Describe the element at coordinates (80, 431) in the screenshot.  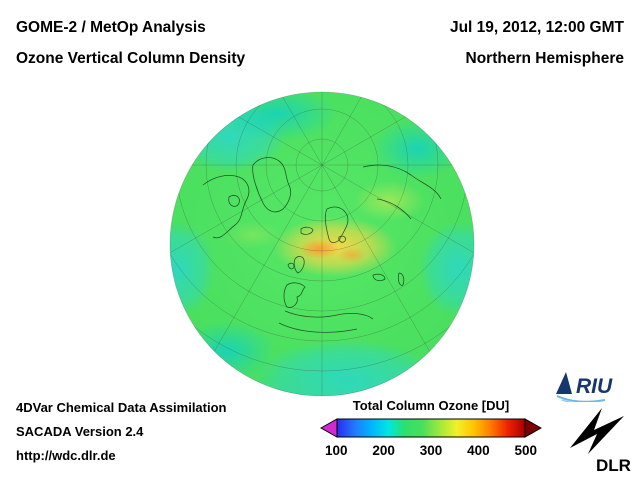
I see `version-label: SACADA Version 2.4` at that location.